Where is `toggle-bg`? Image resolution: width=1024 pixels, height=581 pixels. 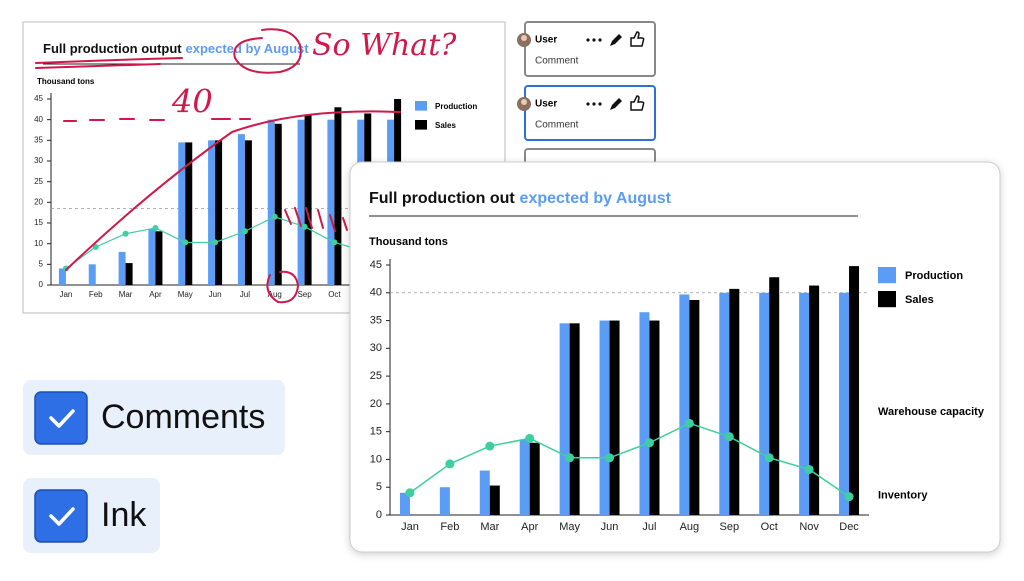
toggle-bg is located at coordinates (154, 417).